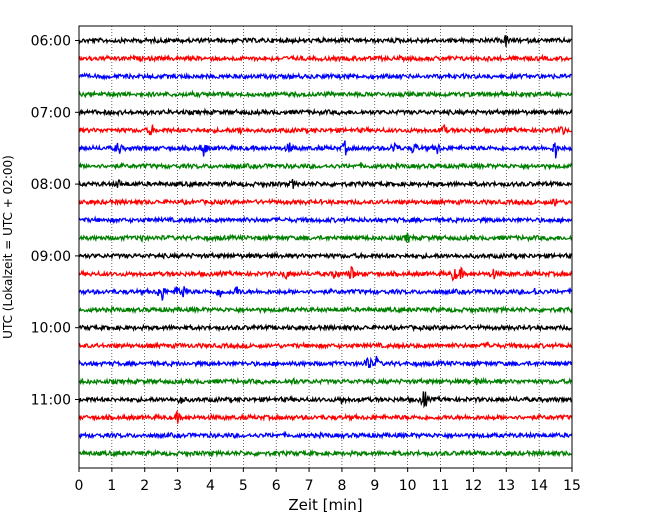 This screenshot has height=520, width=650. What do you see at coordinates (309, 486) in the screenshot?
I see `x-tick-label: 7` at bounding box center [309, 486].